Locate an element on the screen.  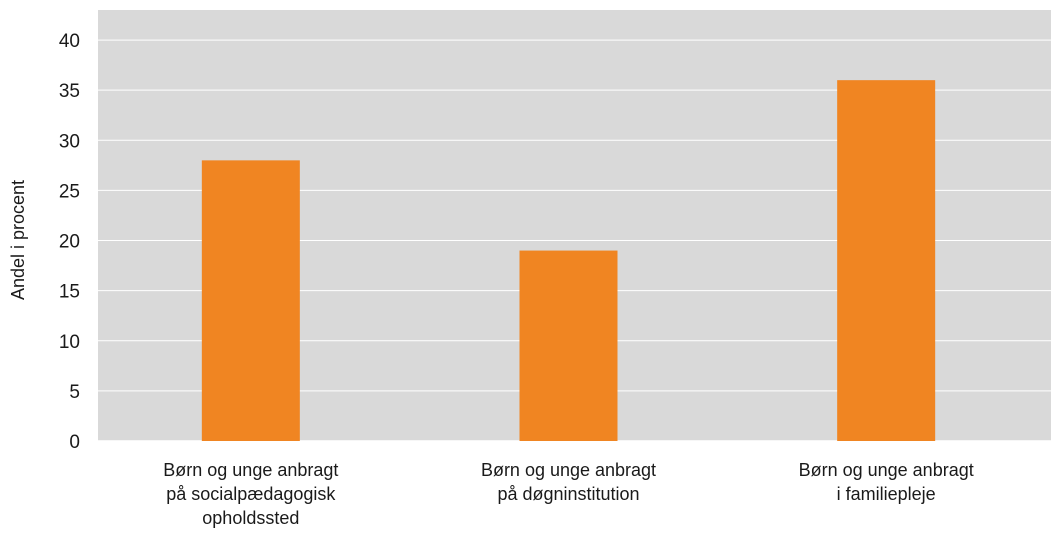
x-category-label: i familiepleje is located at coordinates (886, 494).